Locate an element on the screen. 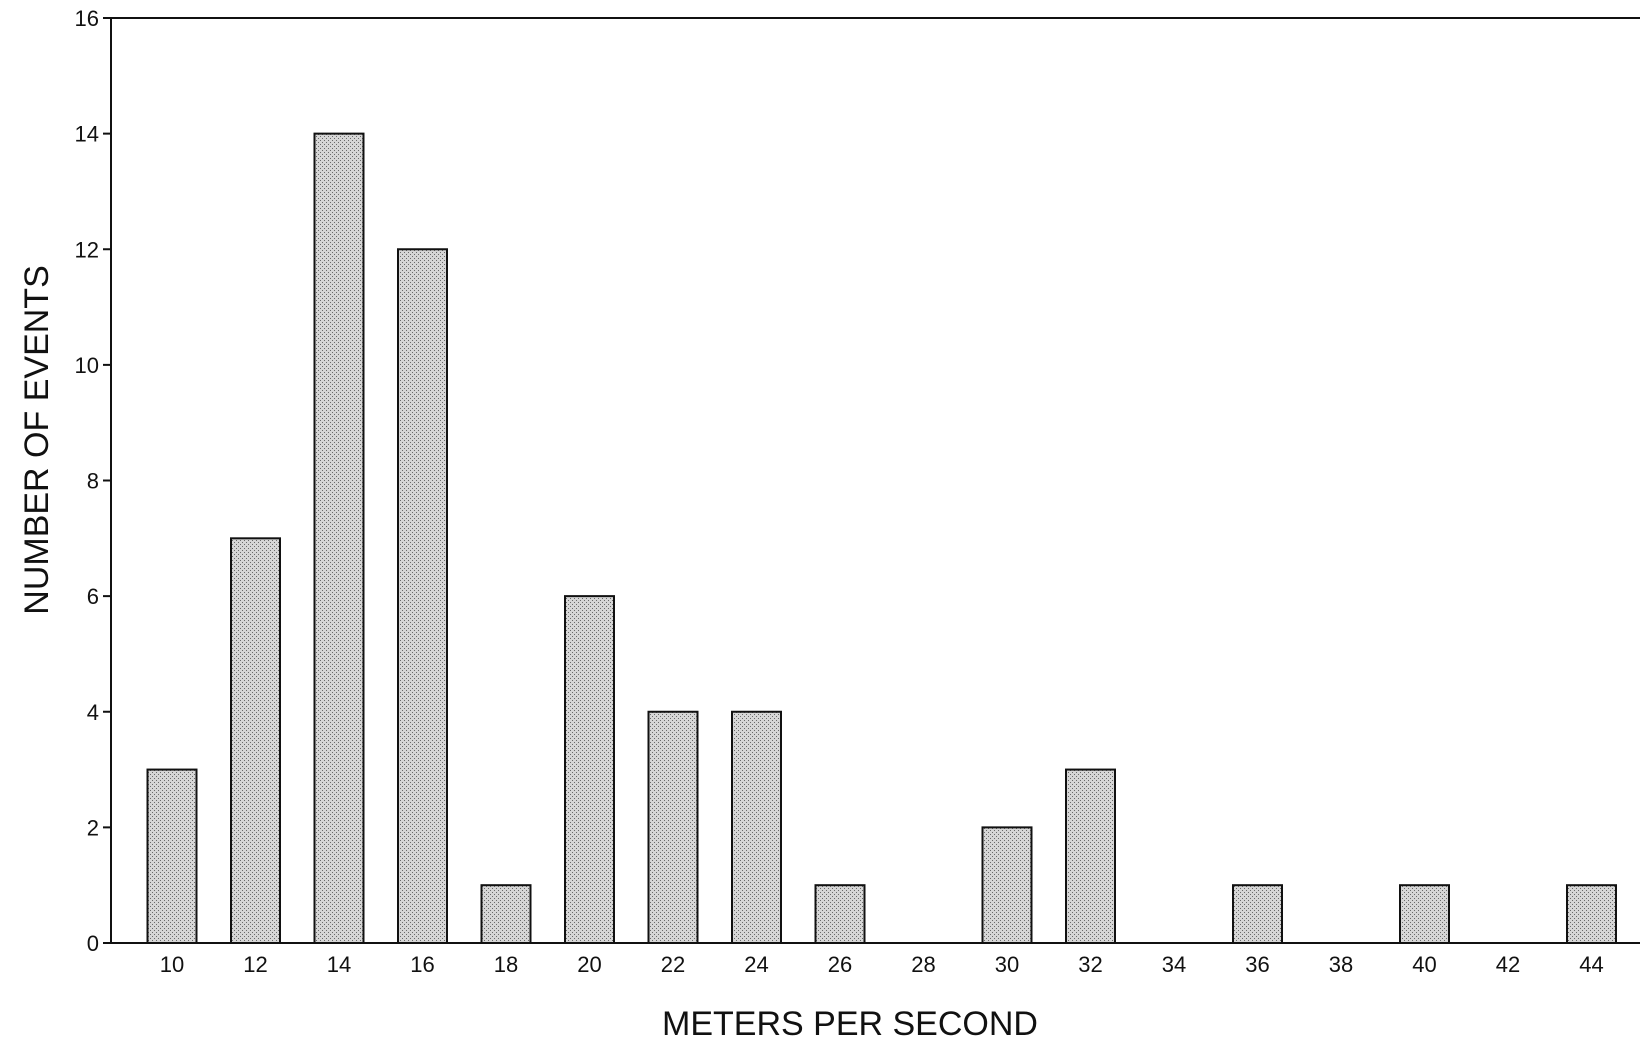 The width and height of the screenshot is (1640, 1043). y-tick-label: 2 is located at coordinates (93, 827).